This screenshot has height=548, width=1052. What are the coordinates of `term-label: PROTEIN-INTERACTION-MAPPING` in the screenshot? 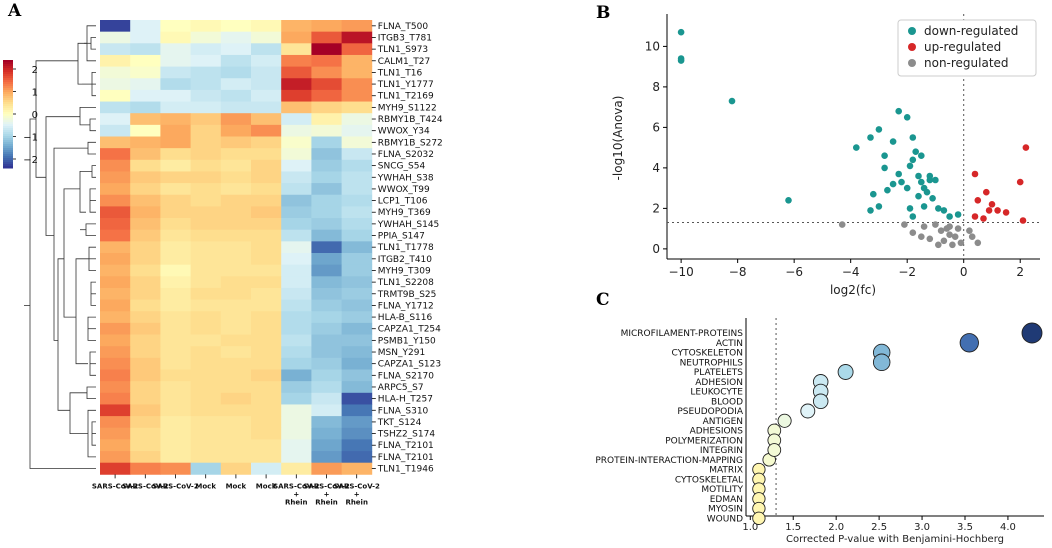 It's located at (669, 461).